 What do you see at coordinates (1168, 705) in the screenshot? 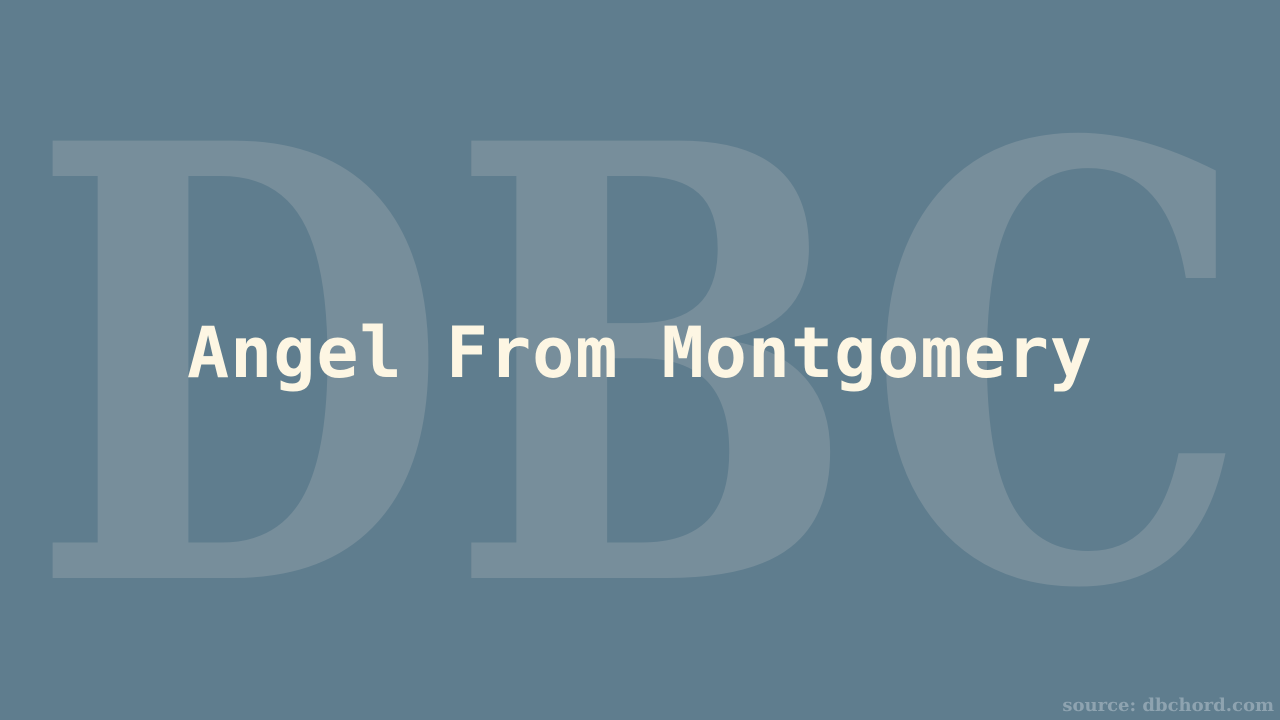
I see `source-attribution: source: dbchord.com` at bounding box center [1168, 705].